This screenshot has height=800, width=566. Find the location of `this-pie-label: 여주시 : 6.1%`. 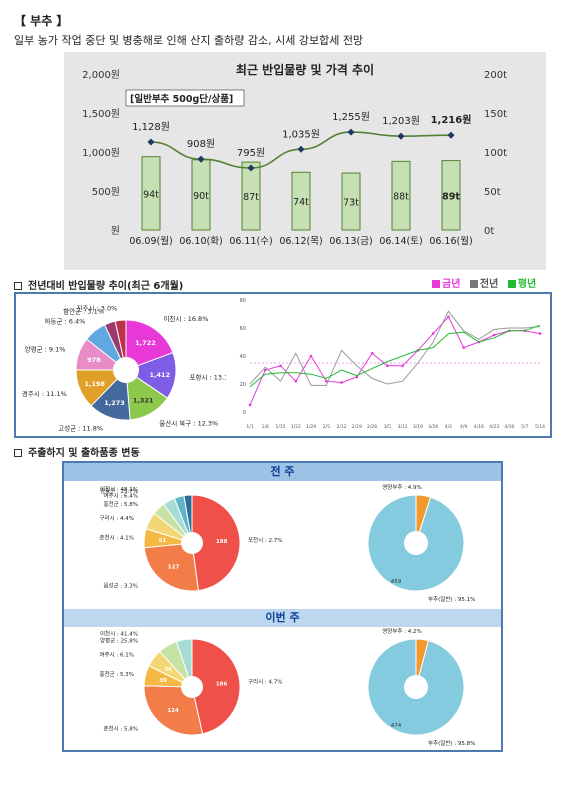

this-pie-label: 여주시 : 6.1% is located at coordinates (116, 655).